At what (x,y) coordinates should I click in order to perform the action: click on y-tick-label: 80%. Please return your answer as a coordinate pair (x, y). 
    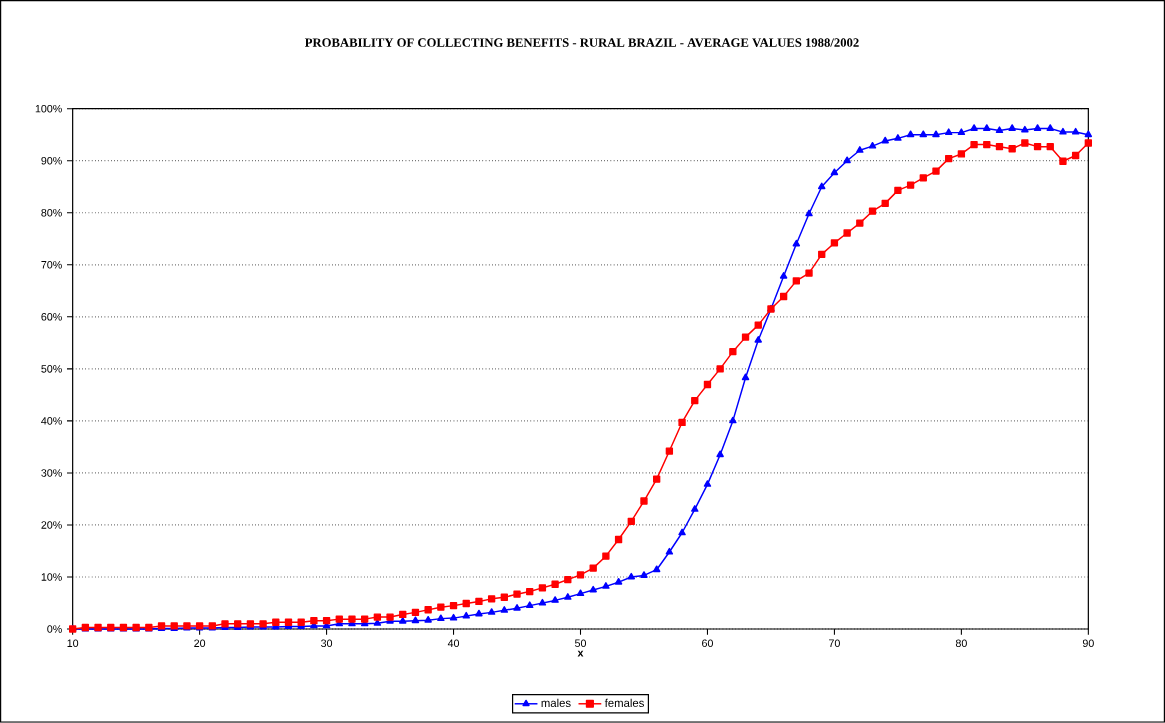
    Looking at the image, I should click on (51, 213).